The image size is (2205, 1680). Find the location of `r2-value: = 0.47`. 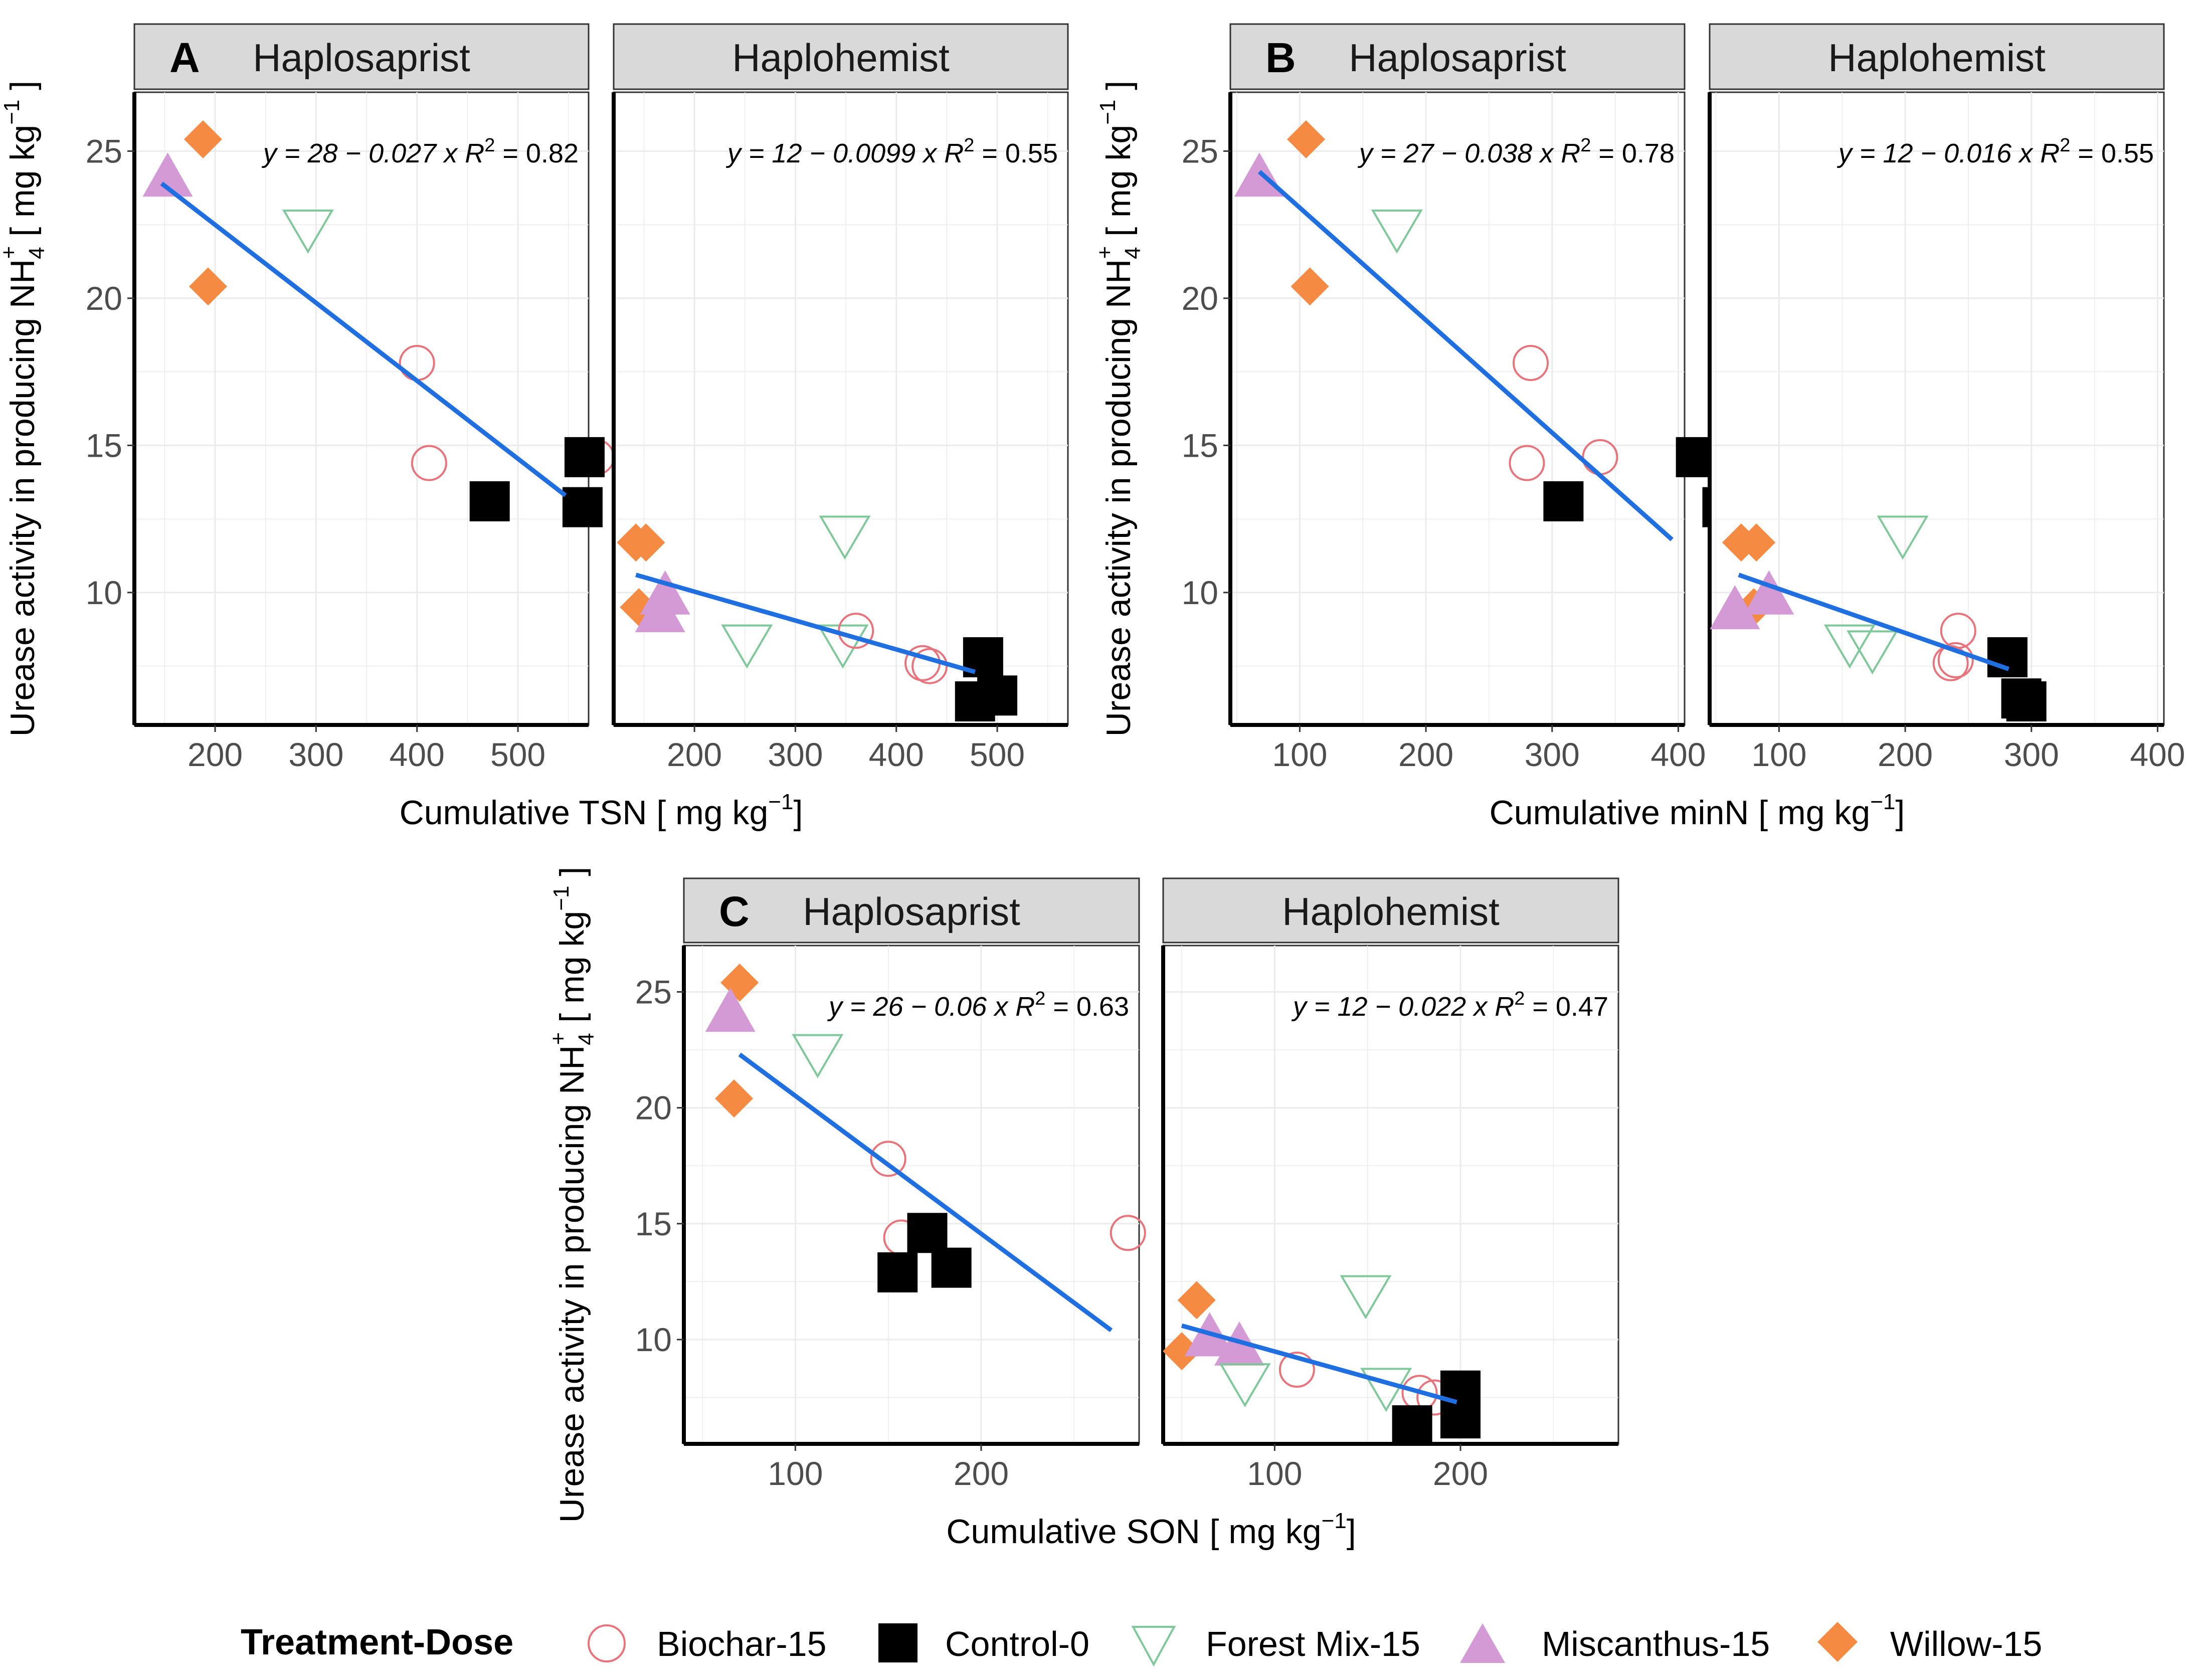

r2-value: = 0.47 is located at coordinates (1567, 1007).